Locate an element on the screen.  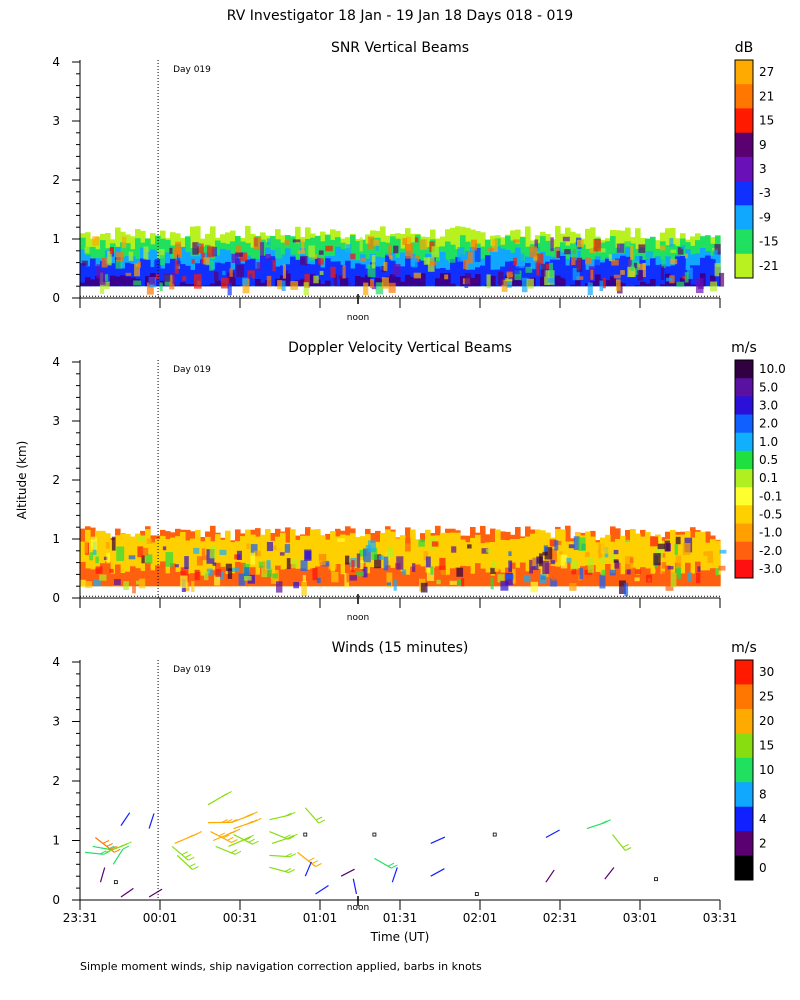
colorbar-label: -2.0 is located at coordinates (770, 551).